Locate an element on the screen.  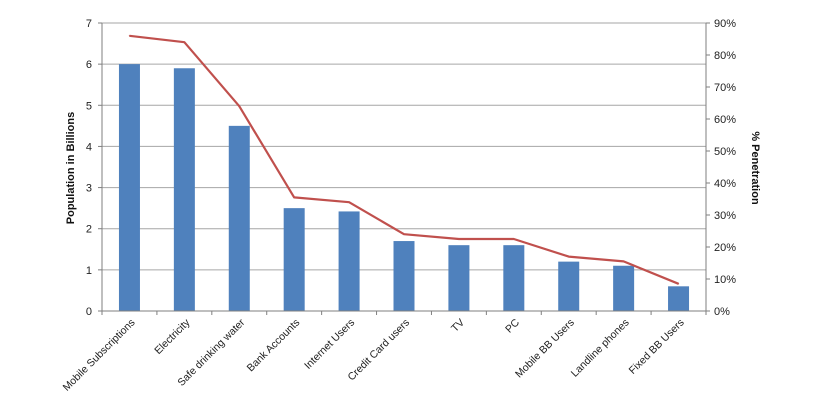
category-label: Mobile Subscriptions is located at coordinates (99, 355).